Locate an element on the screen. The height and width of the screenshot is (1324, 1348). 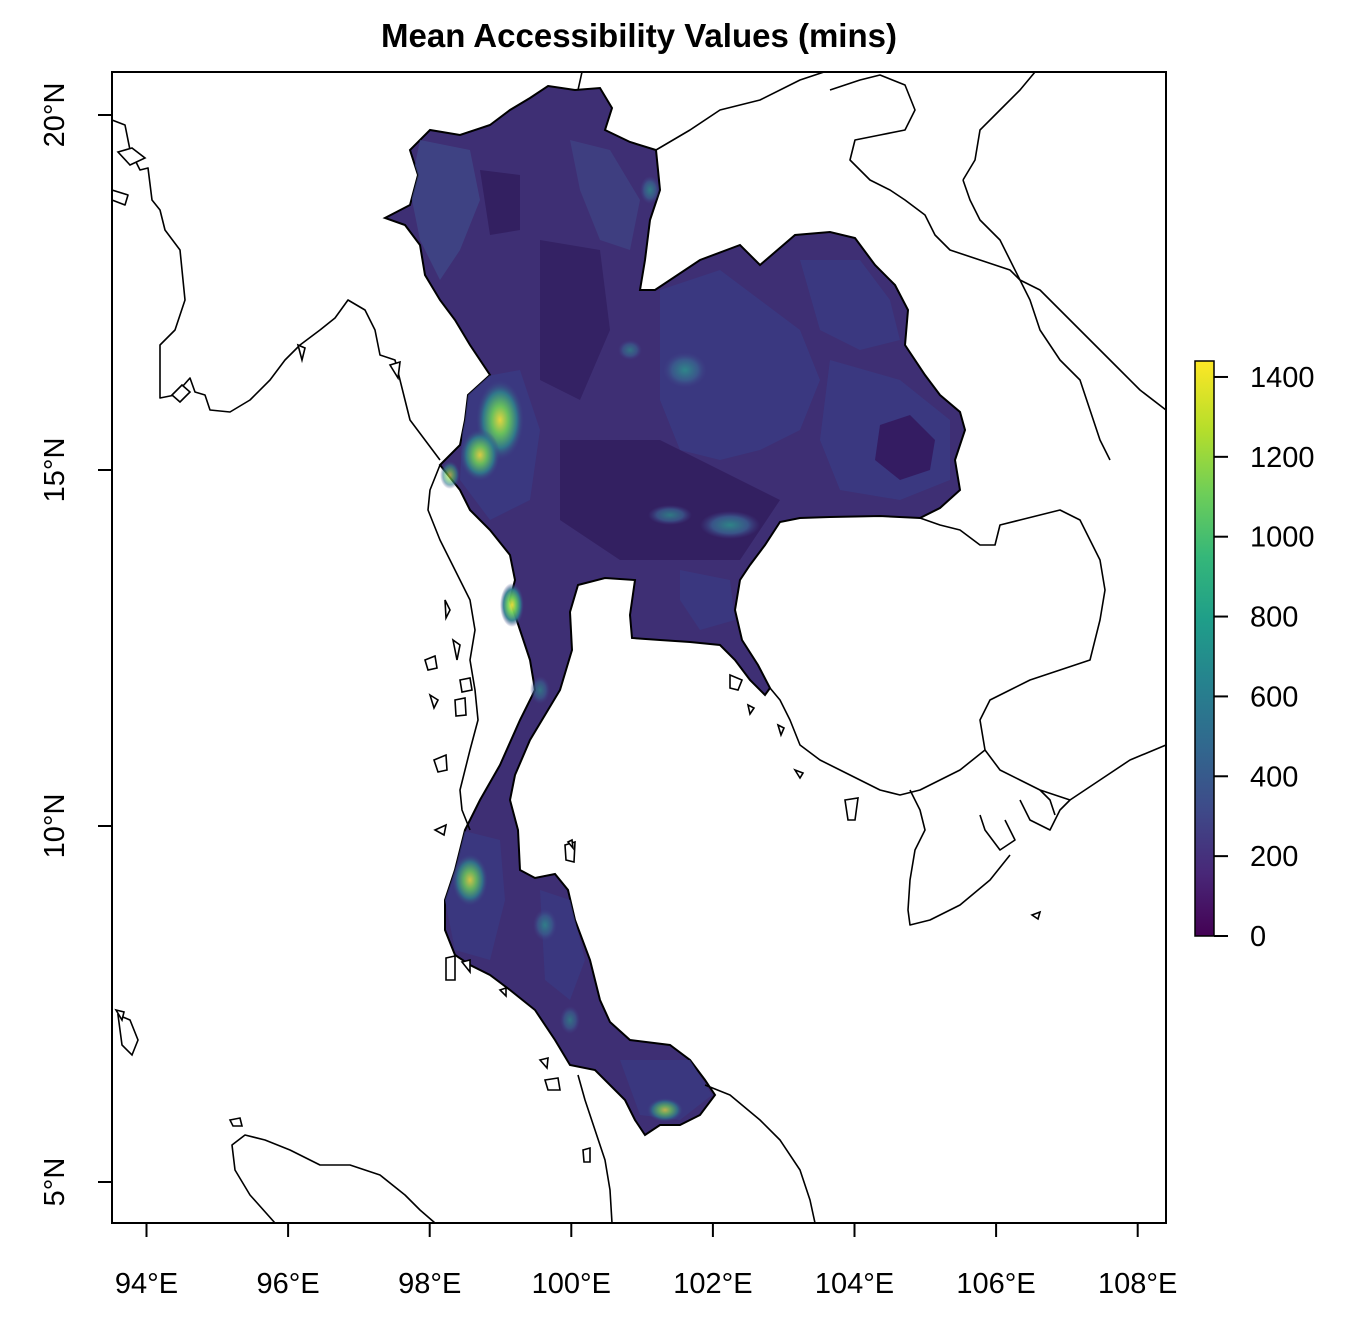
legend-tick-label: 200 is located at coordinates (1274, 857).